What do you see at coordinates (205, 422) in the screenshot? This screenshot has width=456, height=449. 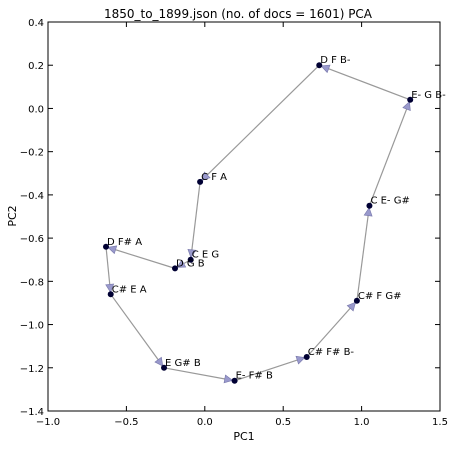 I see `x-tick-label: 0.0` at bounding box center [205, 422].